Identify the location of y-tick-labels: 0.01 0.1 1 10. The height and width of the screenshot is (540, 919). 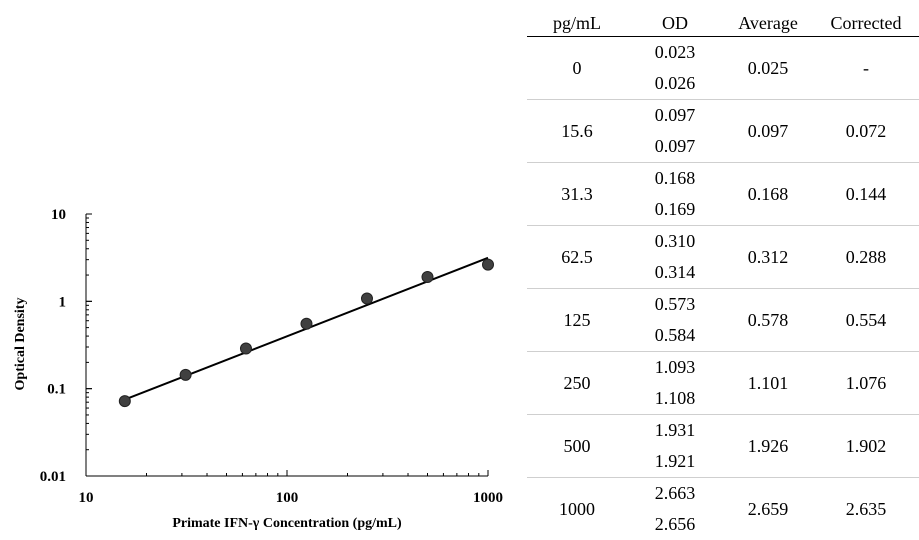
(53, 346).